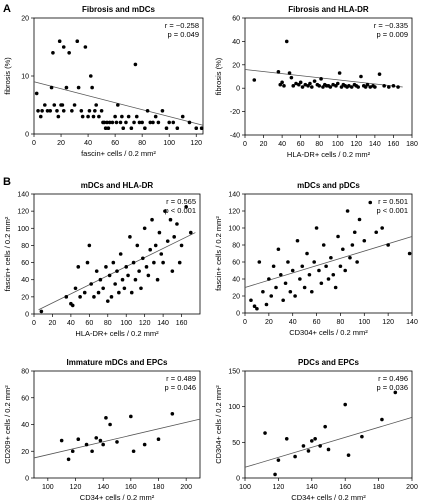  I want to click on x-tick-label: 60, so click(89, 323).